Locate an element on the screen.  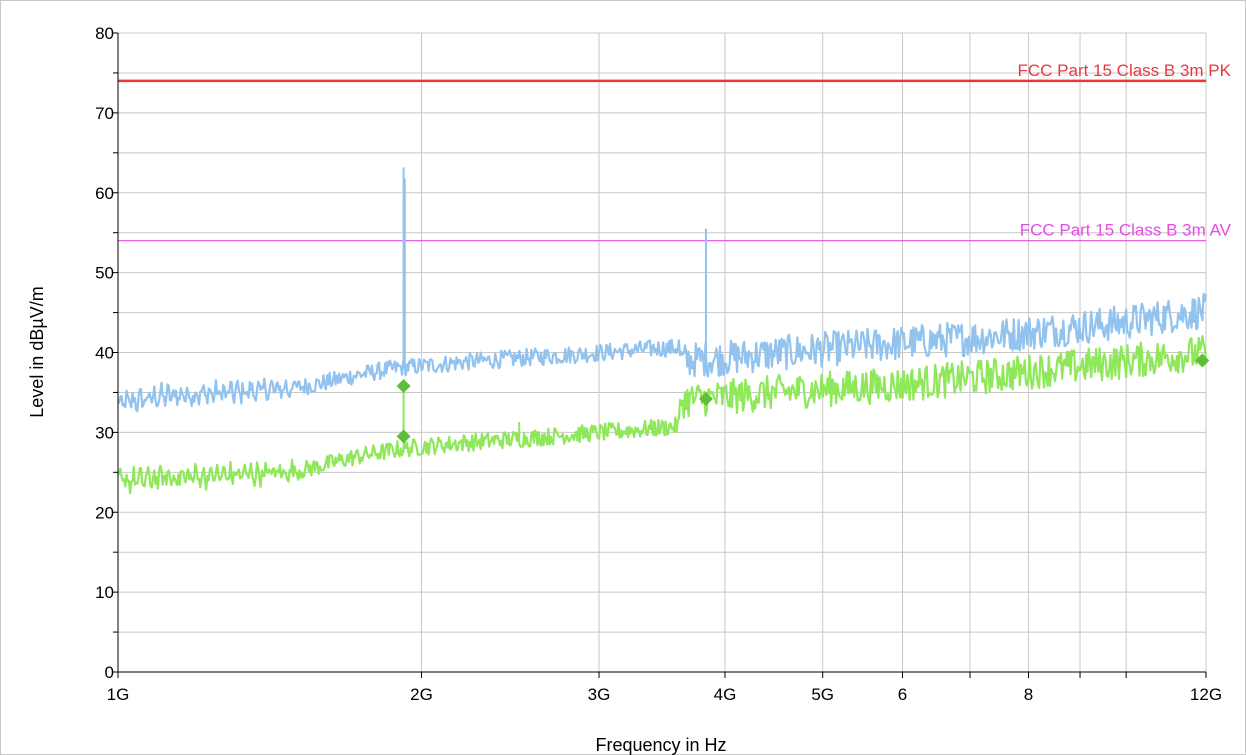
y-tick-label: 0 is located at coordinates (109, 672).